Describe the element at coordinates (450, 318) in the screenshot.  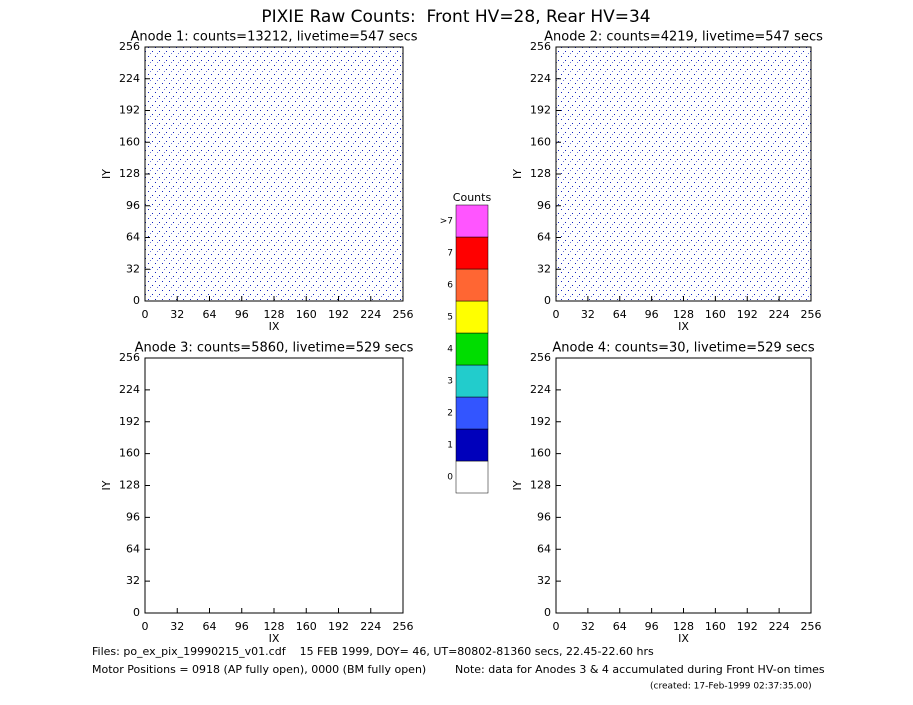
I see `colorbar-label: 5` at that location.